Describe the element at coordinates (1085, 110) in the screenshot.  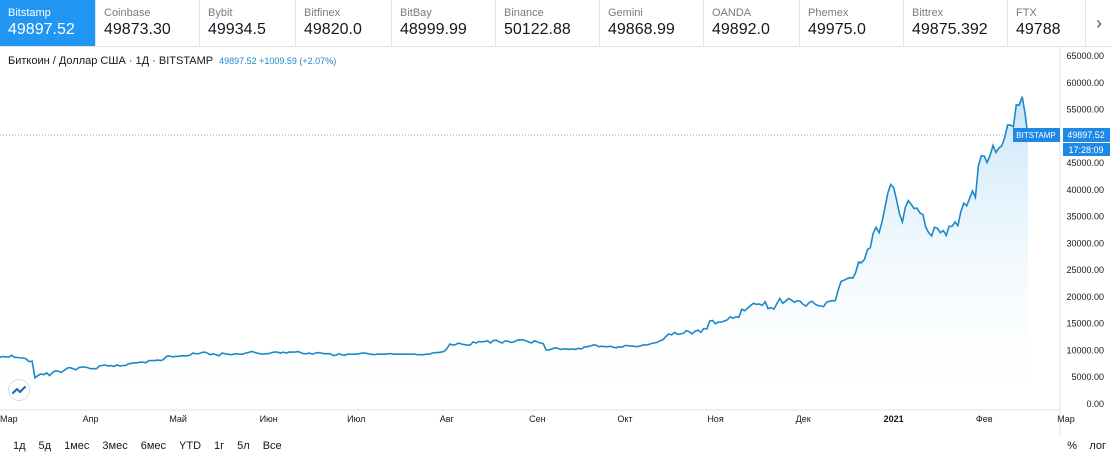
I see `y-tick-label: 55000.00` at that location.